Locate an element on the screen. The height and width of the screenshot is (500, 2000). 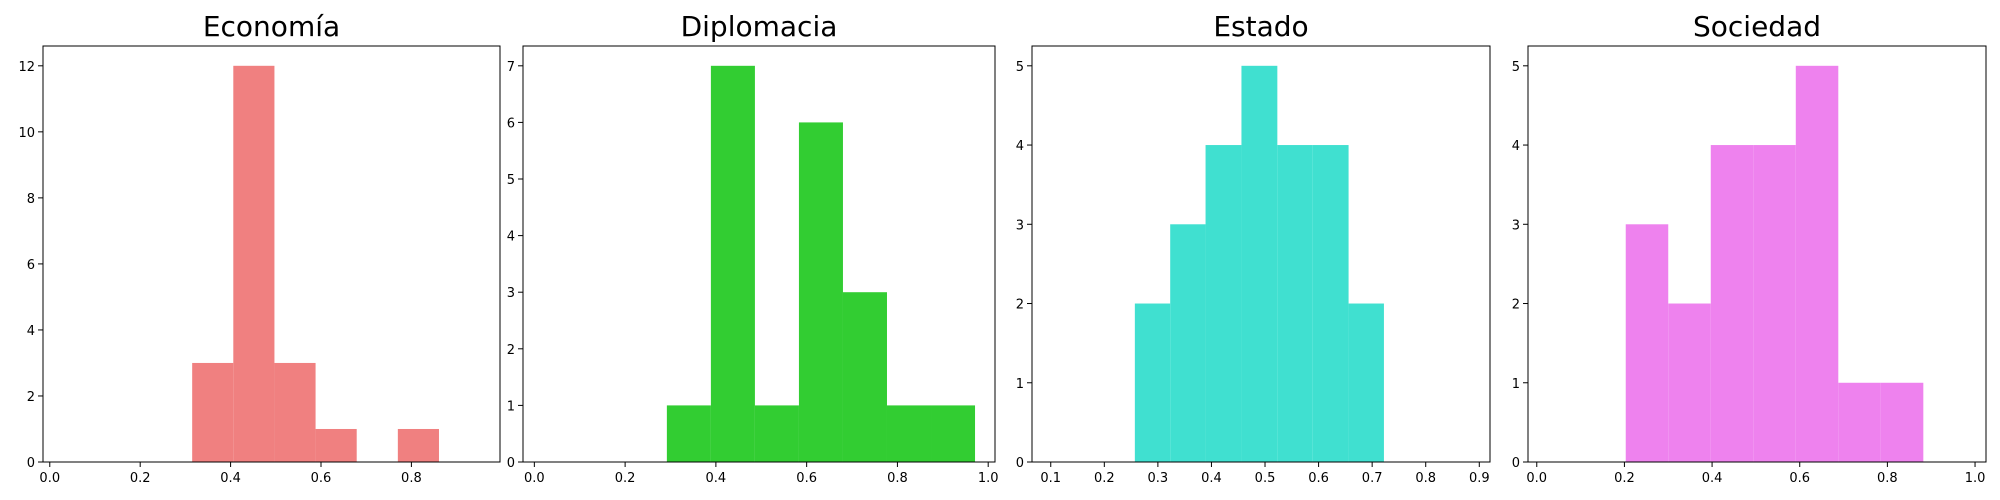
panel-title: Economía is located at coordinates (271, 26).